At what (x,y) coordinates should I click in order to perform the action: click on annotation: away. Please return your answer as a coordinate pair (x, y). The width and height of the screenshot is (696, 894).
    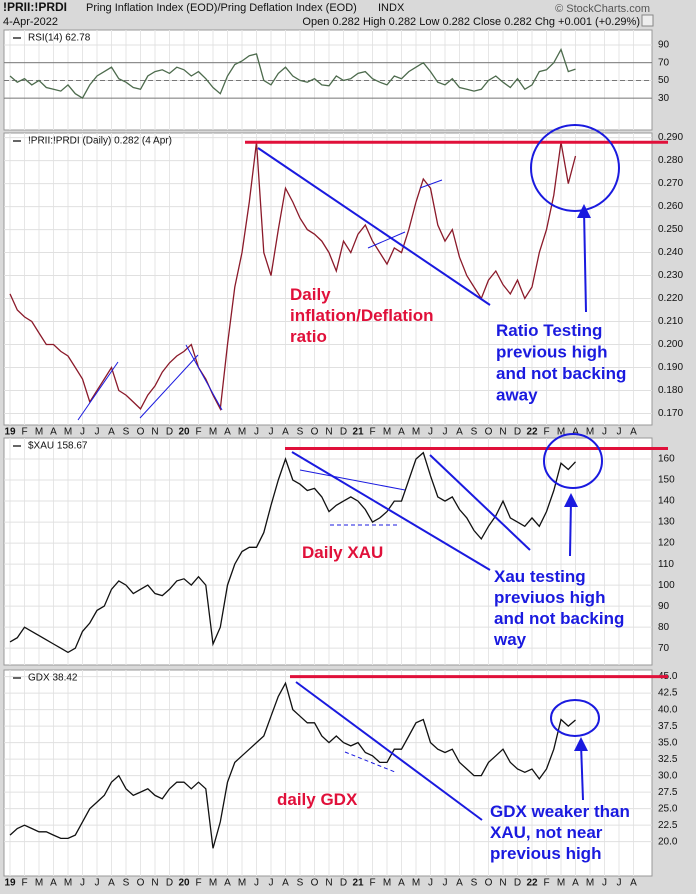
    Looking at the image, I should click on (517, 395).